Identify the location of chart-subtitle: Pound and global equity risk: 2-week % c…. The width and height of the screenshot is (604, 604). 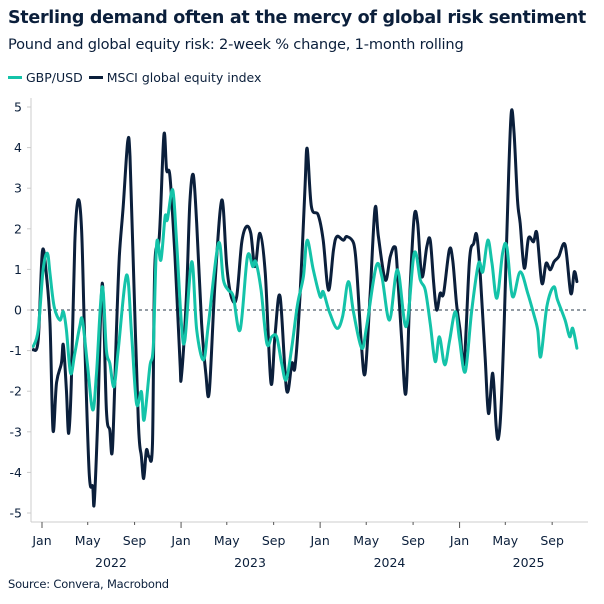
(236, 44).